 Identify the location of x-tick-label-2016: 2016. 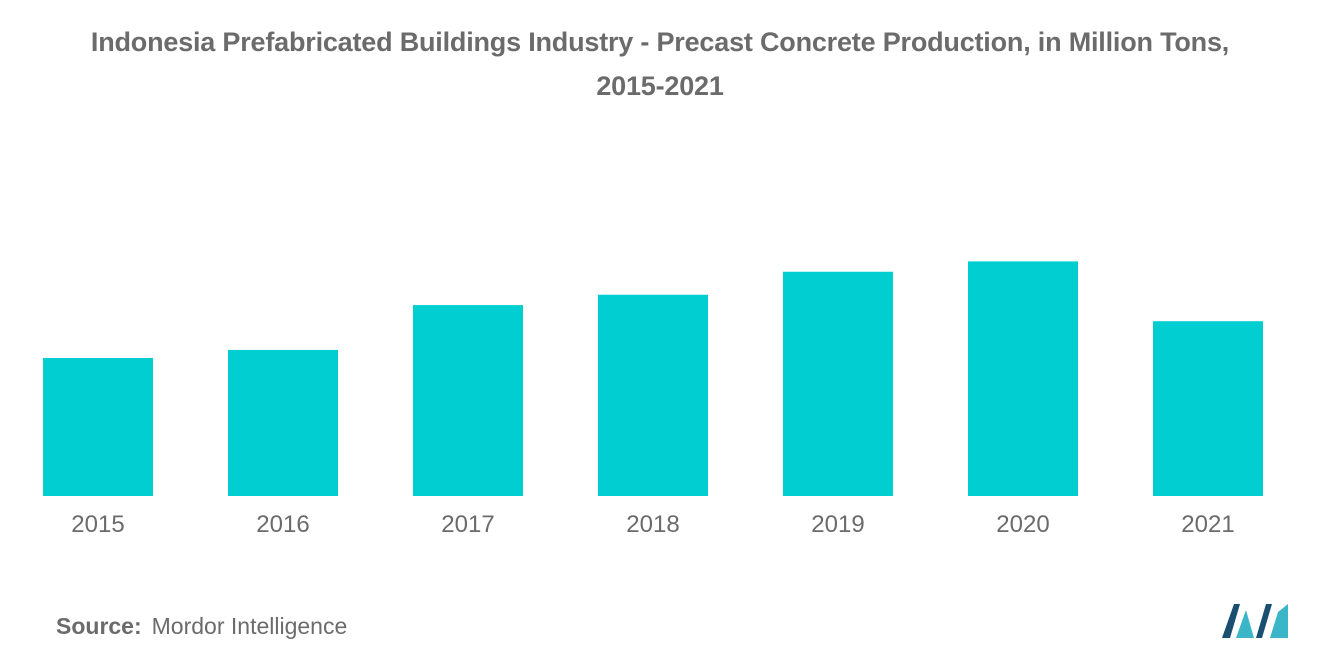
(282, 524).